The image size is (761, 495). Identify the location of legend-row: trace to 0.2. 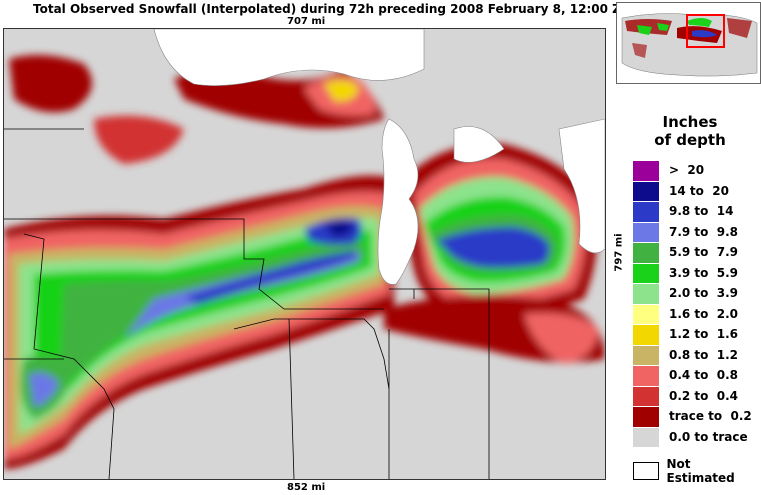
(692, 416).